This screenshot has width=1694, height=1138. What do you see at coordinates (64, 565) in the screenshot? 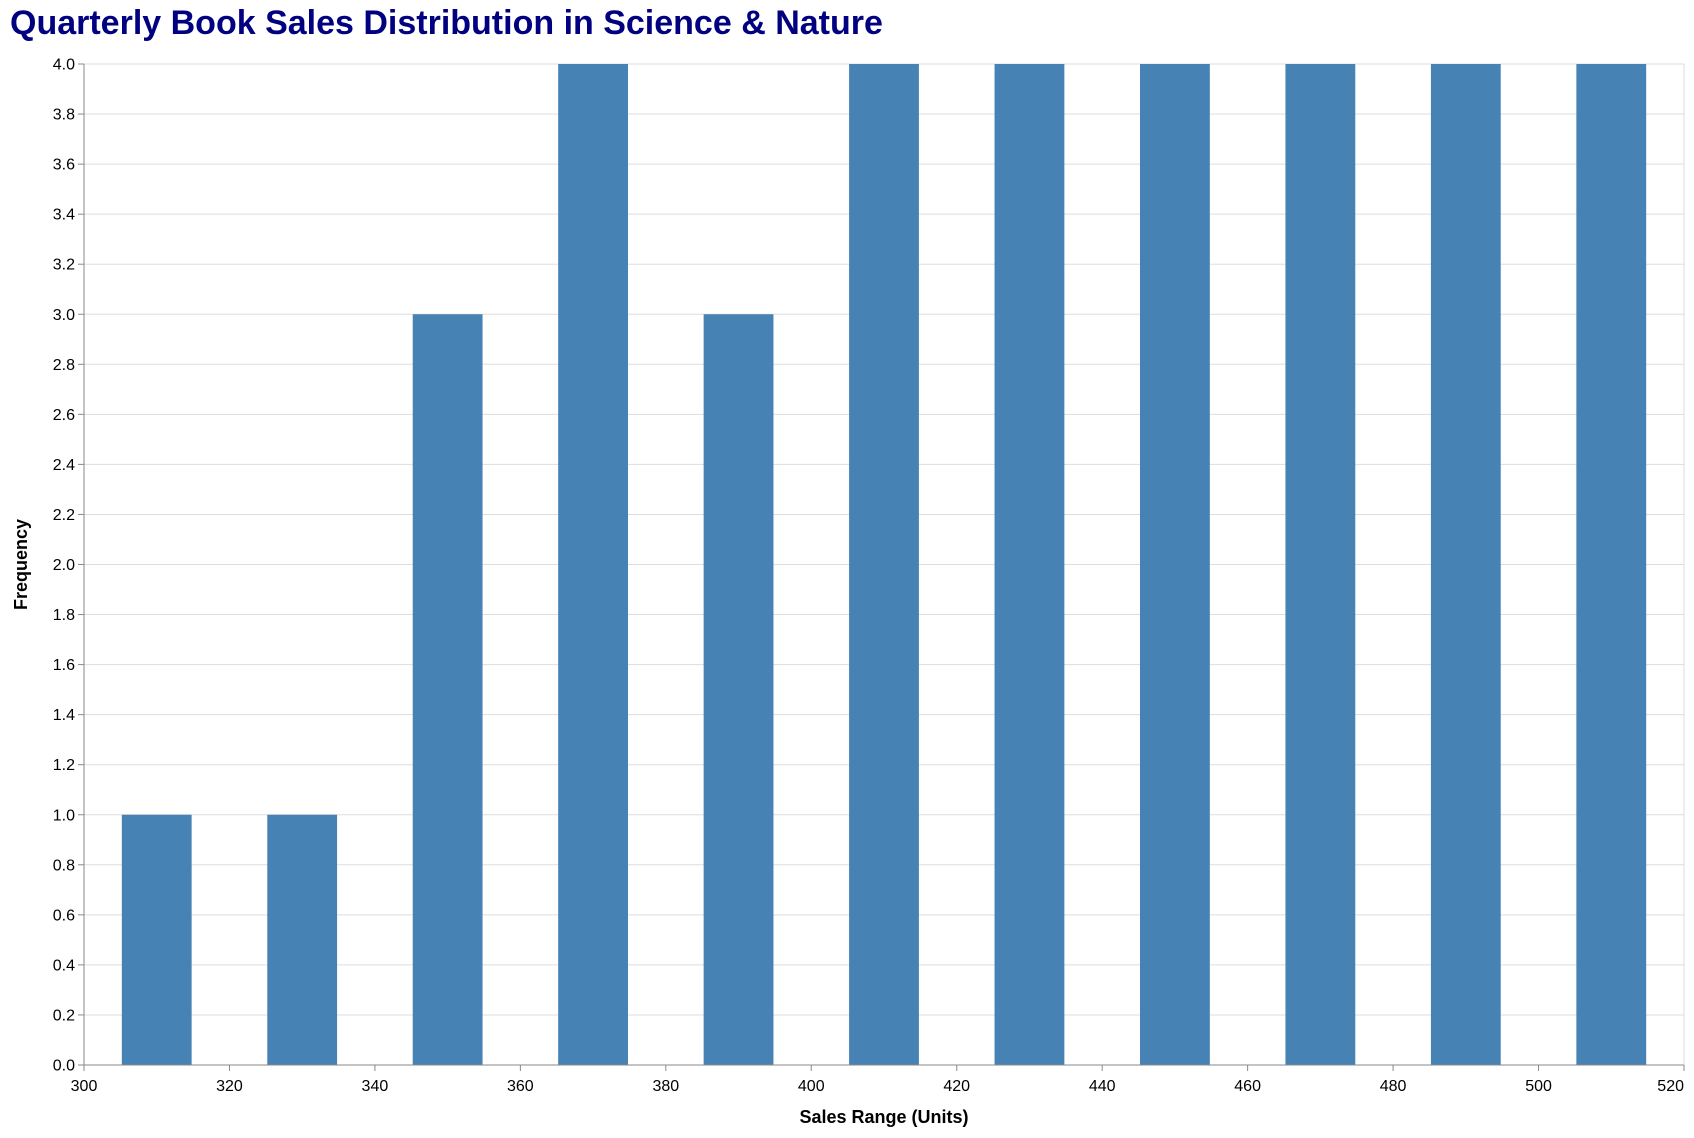
I see `y-tick-label: 2.0` at bounding box center [64, 565].